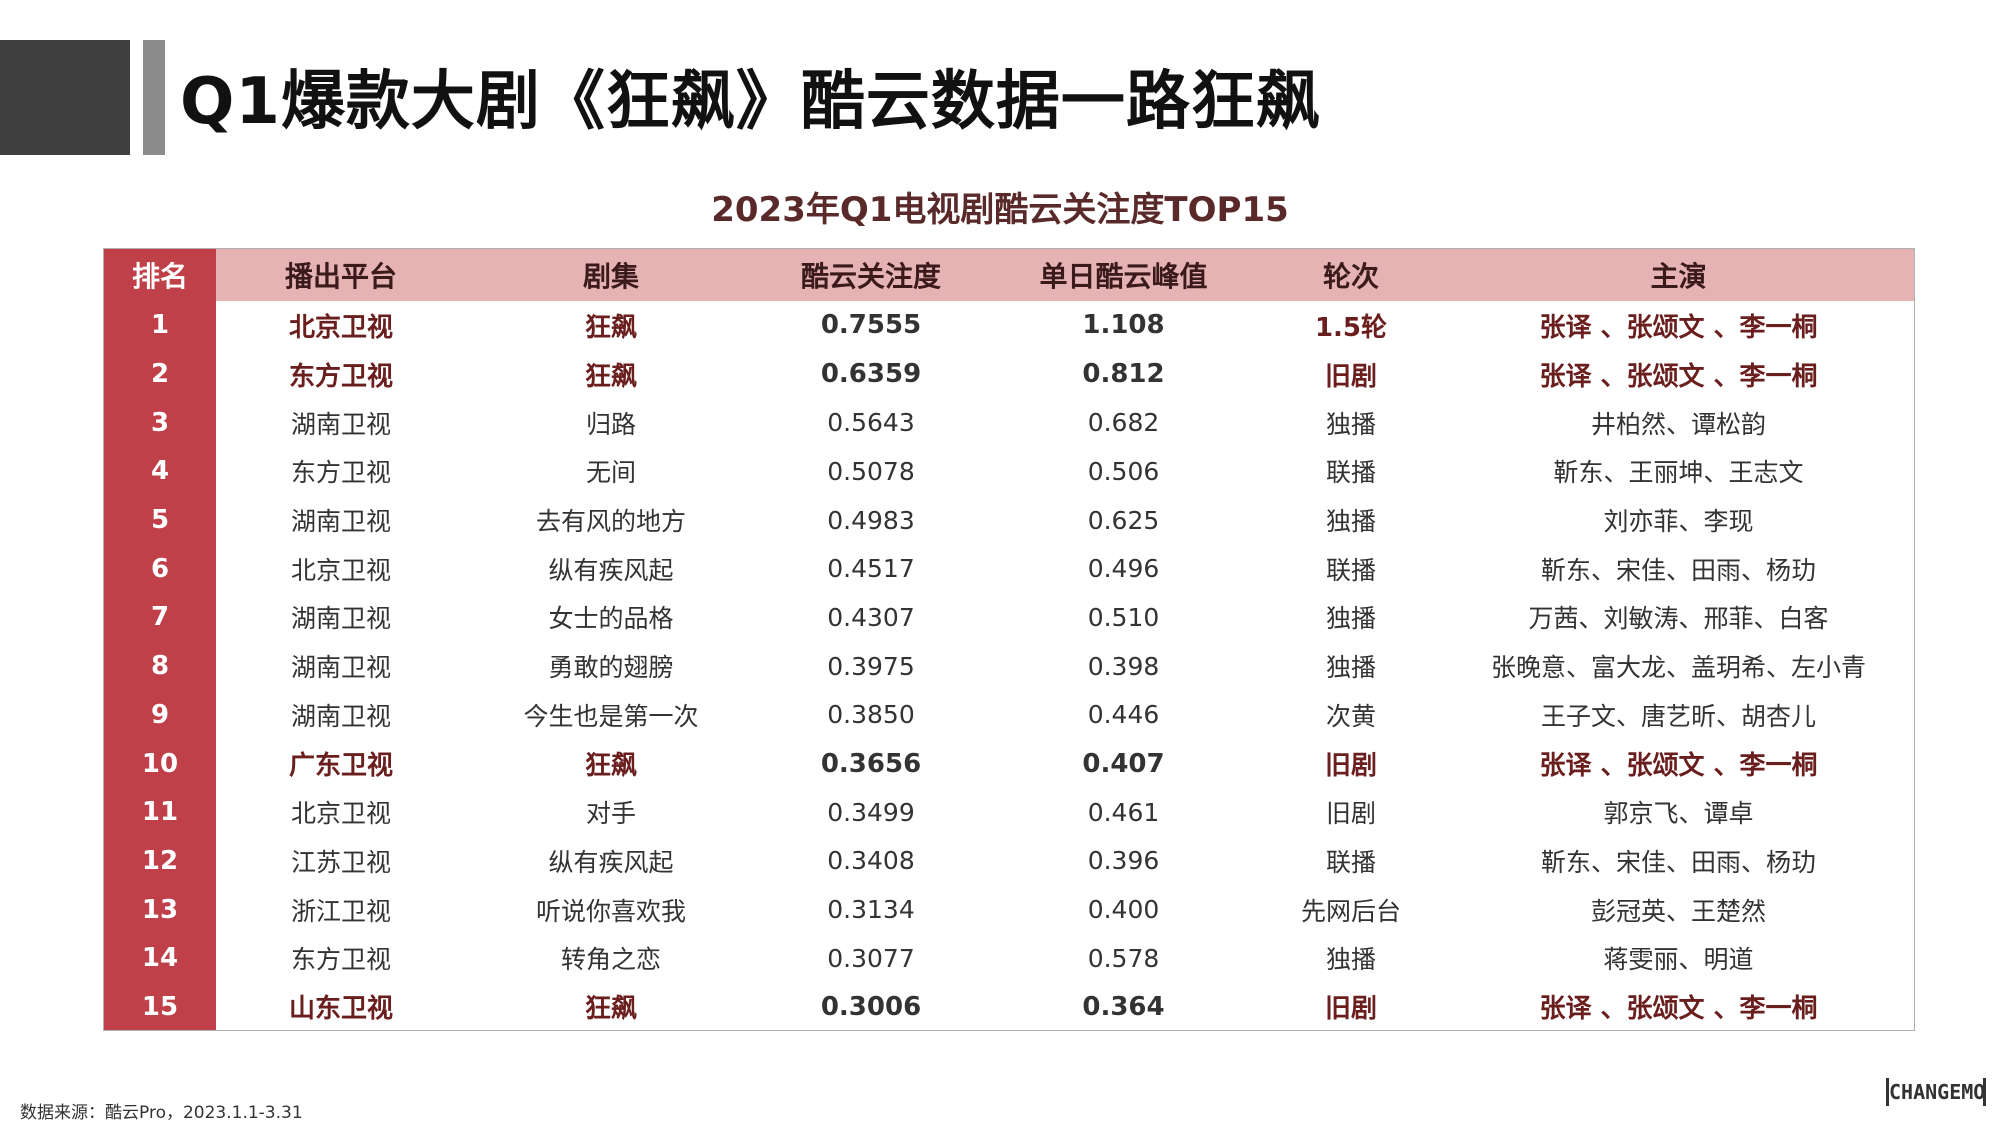 This screenshot has height=1125, width=2000. What do you see at coordinates (871, 666) in the screenshot?
I see `cell-attention: 0.3975` at bounding box center [871, 666].